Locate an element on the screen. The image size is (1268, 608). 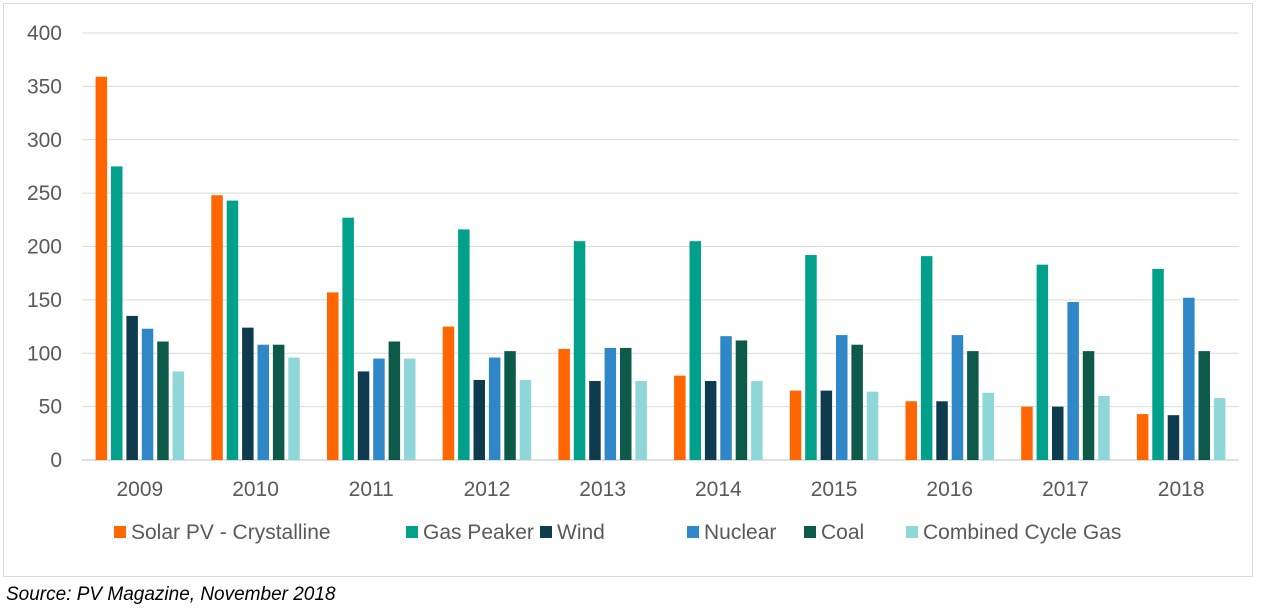
legend-label: Gas Peaker is located at coordinates (478, 532).